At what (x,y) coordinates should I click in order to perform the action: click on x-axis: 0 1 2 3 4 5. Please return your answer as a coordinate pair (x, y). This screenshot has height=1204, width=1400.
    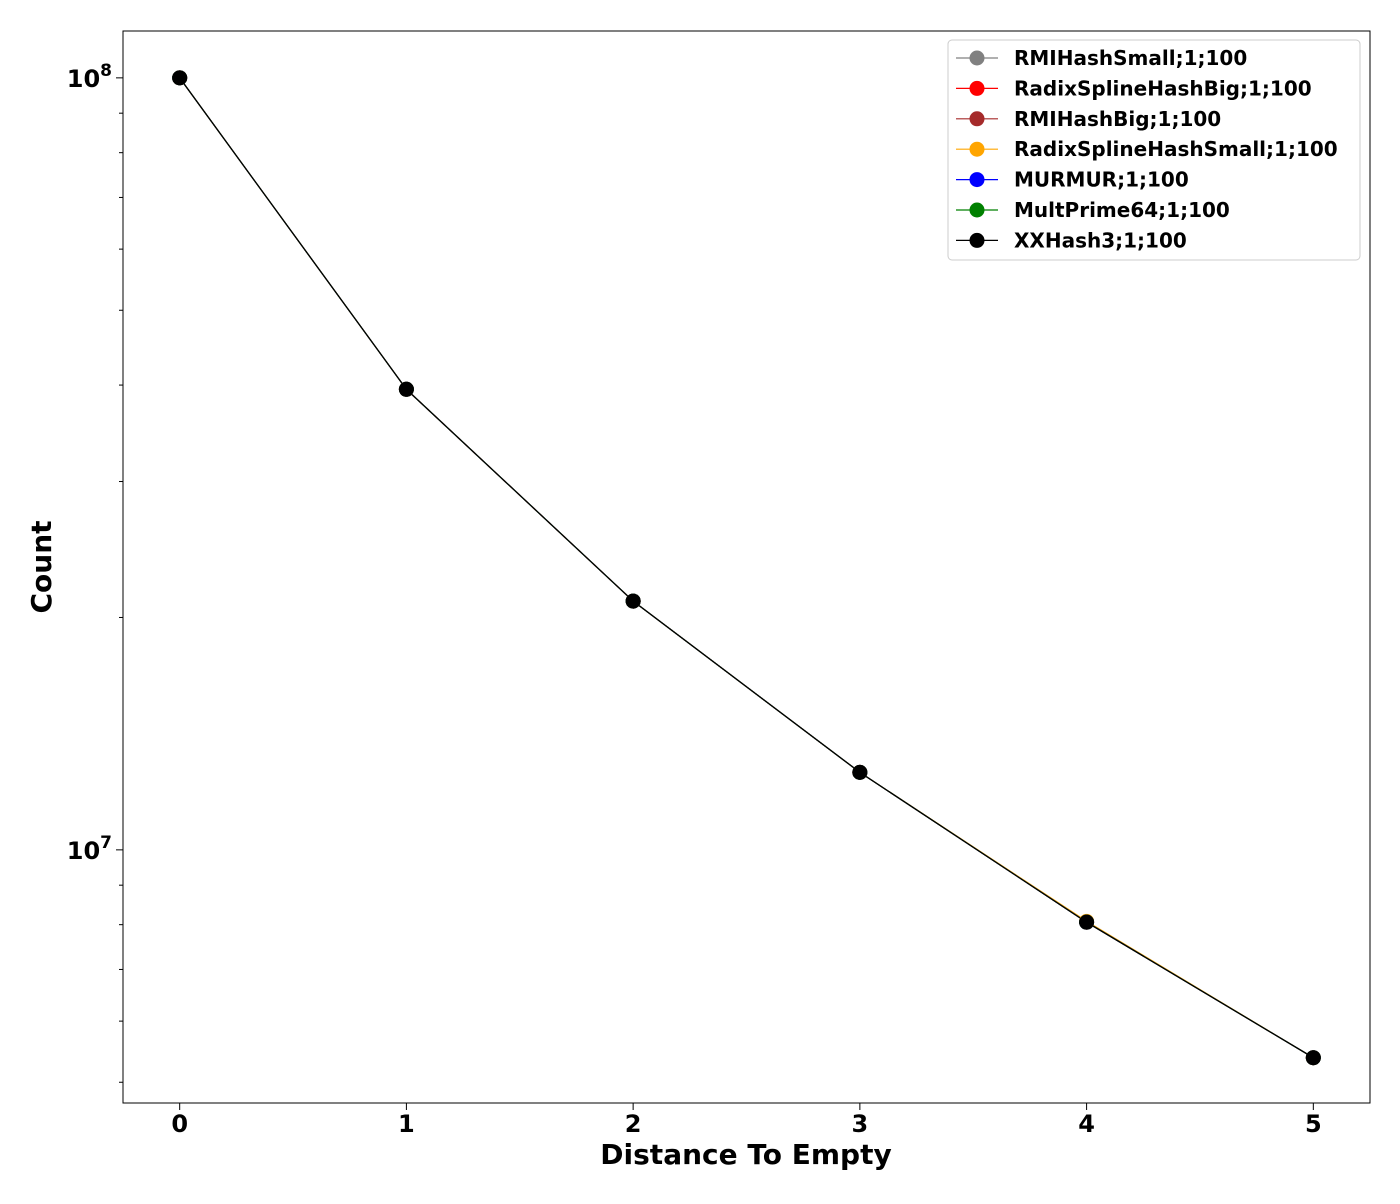
    Looking at the image, I should click on (746, 1120).